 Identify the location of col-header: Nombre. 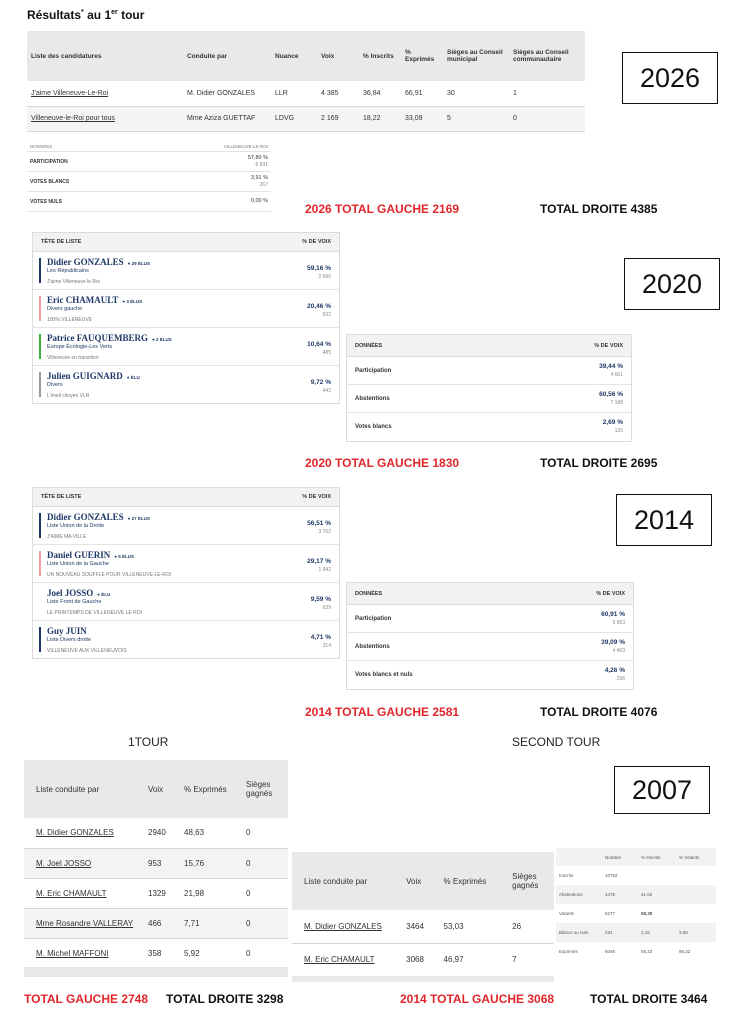
(620, 857).